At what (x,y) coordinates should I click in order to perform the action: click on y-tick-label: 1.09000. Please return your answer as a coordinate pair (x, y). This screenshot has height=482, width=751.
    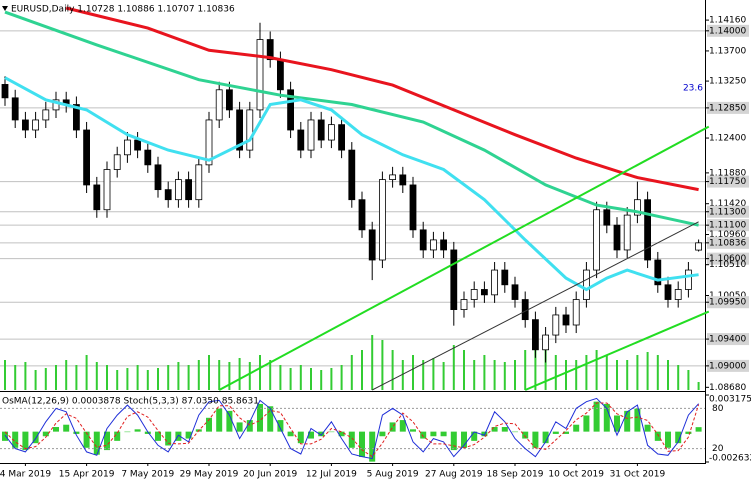
    Looking at the image, I should click on (727, 366).